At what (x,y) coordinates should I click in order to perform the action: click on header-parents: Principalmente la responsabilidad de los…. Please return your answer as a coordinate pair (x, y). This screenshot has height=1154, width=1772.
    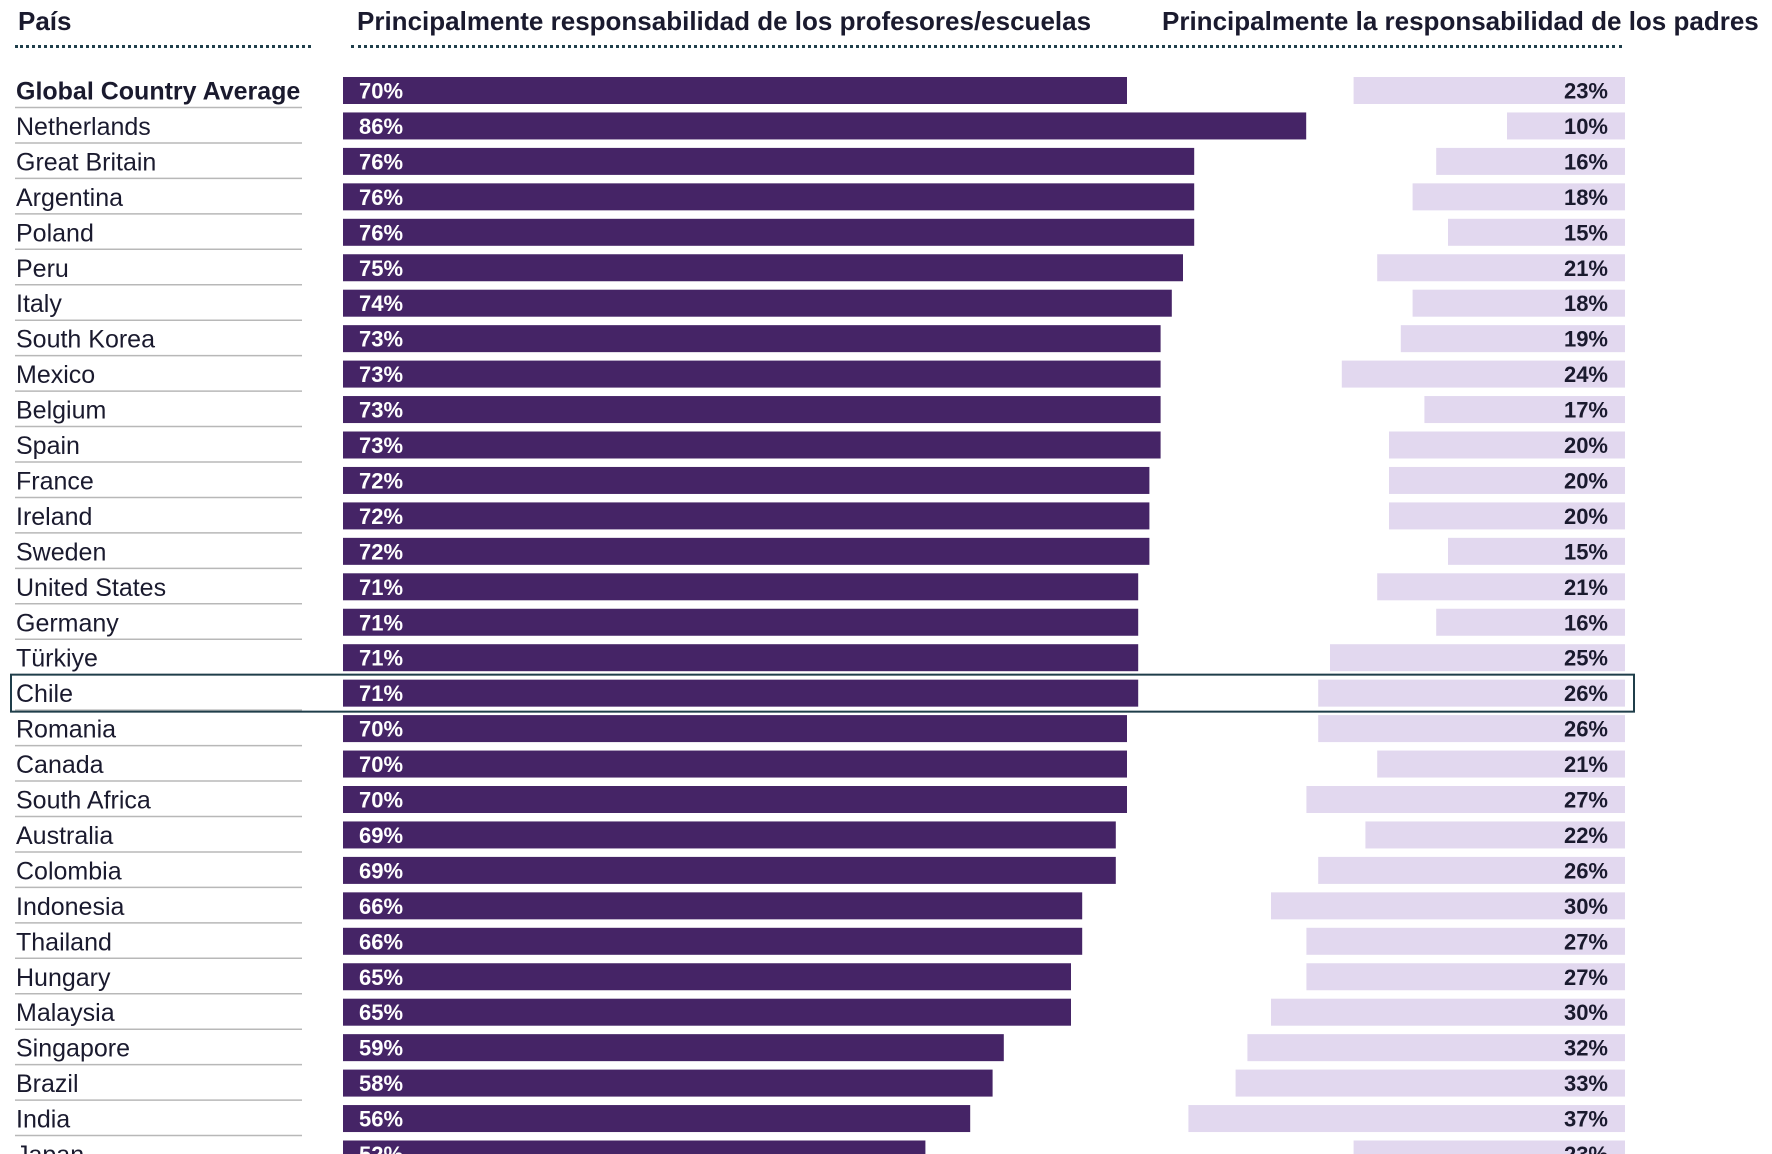
    Looking at the image, I should click on (1460, 21).